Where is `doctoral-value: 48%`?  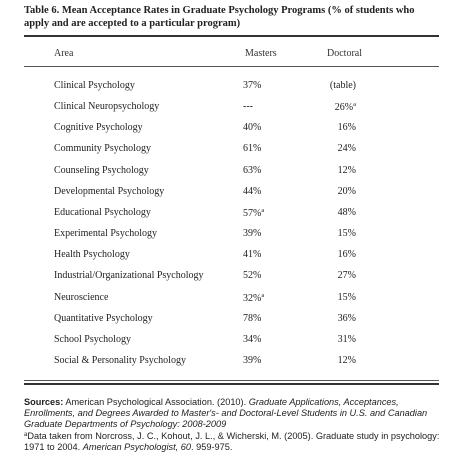 doctoral-value: 48% is located at coordinates (346, 212).